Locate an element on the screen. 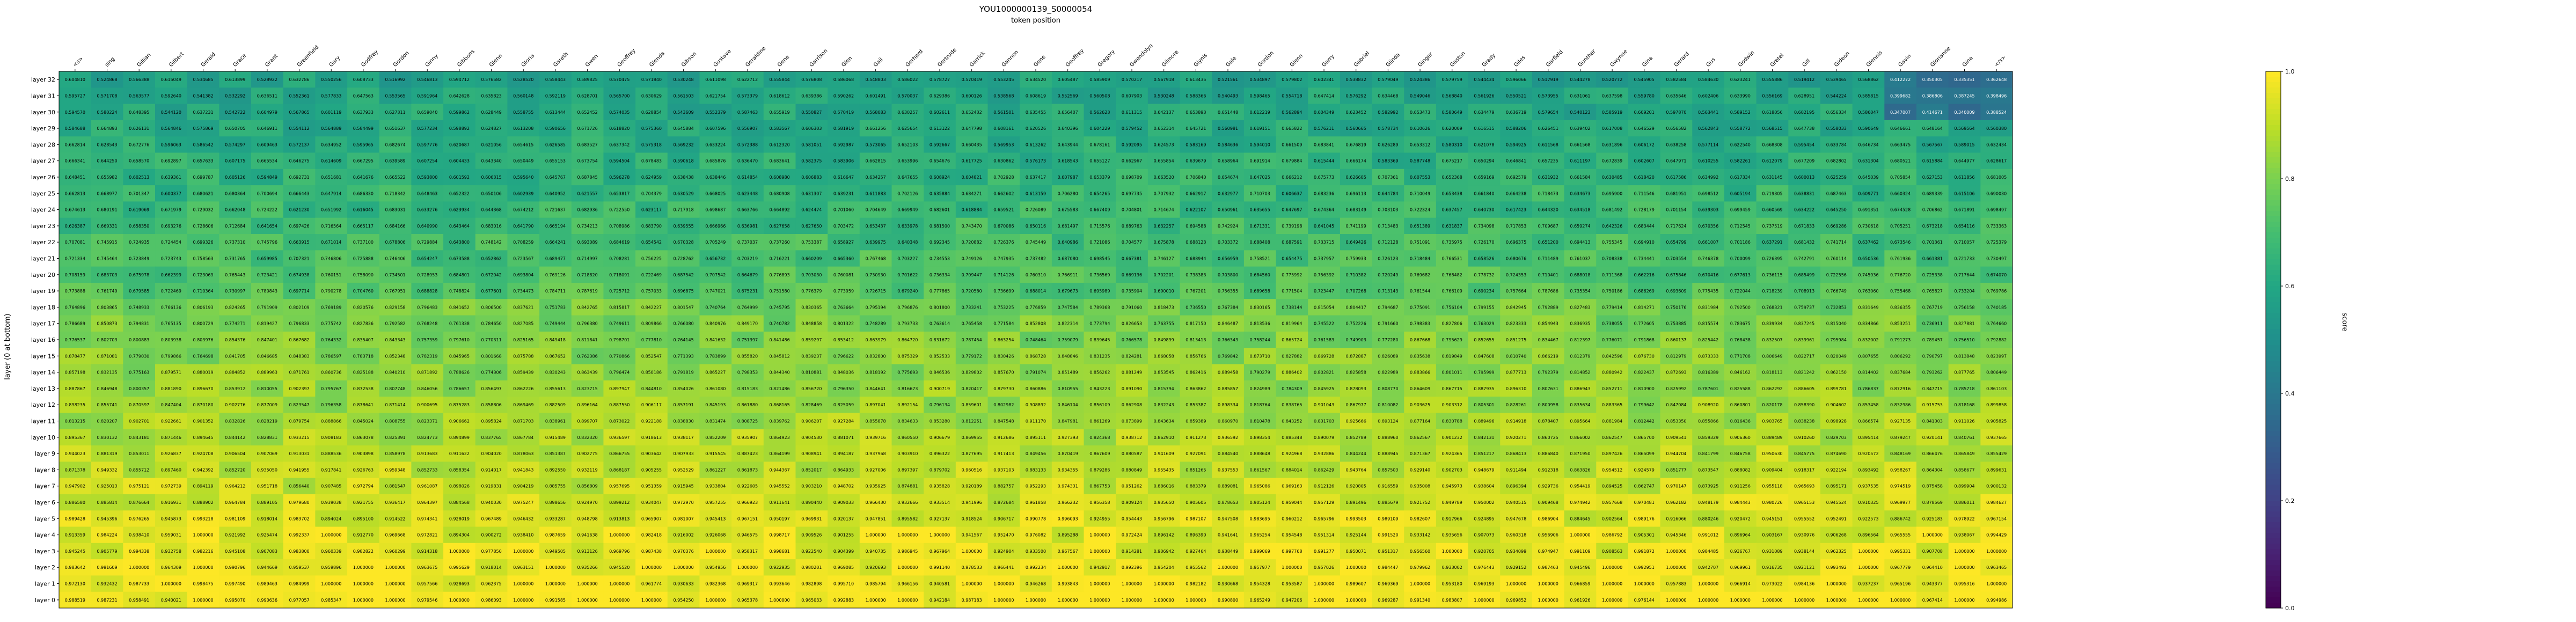  heatmap-cell-value: 0.657633 is located at coordinates (203, 161).